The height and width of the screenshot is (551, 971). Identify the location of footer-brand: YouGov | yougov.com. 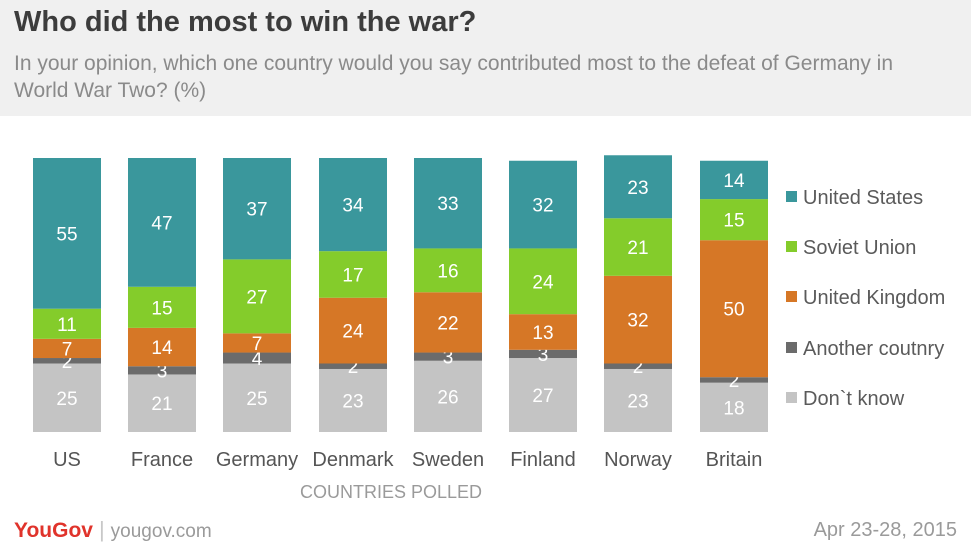
(113, 532).